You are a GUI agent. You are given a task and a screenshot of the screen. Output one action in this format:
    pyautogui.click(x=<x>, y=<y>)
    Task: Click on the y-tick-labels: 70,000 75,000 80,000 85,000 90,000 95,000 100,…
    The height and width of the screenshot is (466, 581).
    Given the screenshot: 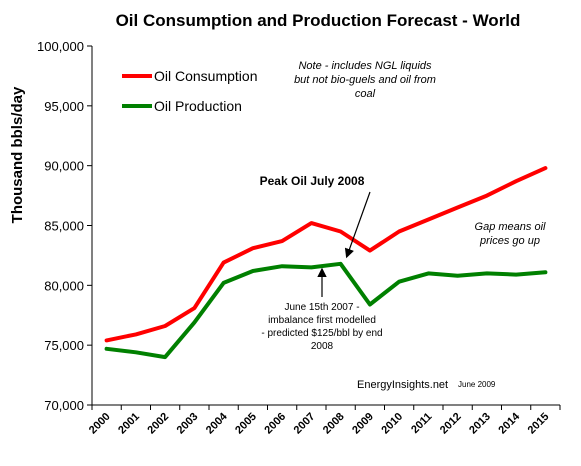 What is the action you would take?
    pyautogui.click(x=60, y=226)
    